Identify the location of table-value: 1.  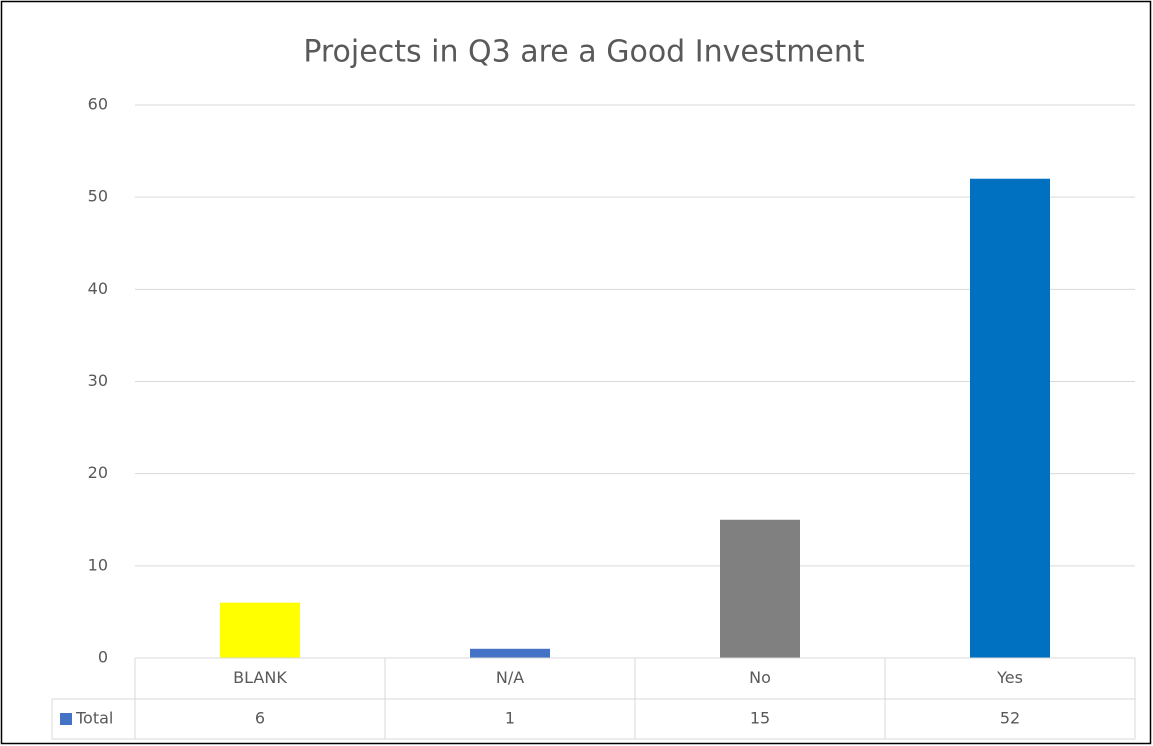
(510, 718).